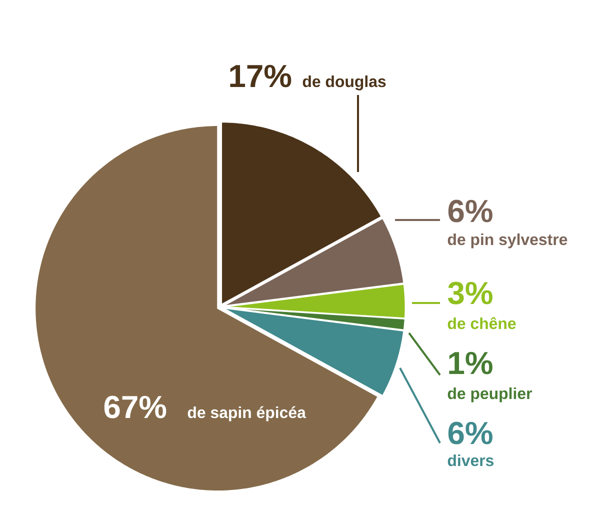 The image size is (595, 532). Describe the element at coordinates (261, 76) in the screenshot. I see `data-label: 17%` at that location.